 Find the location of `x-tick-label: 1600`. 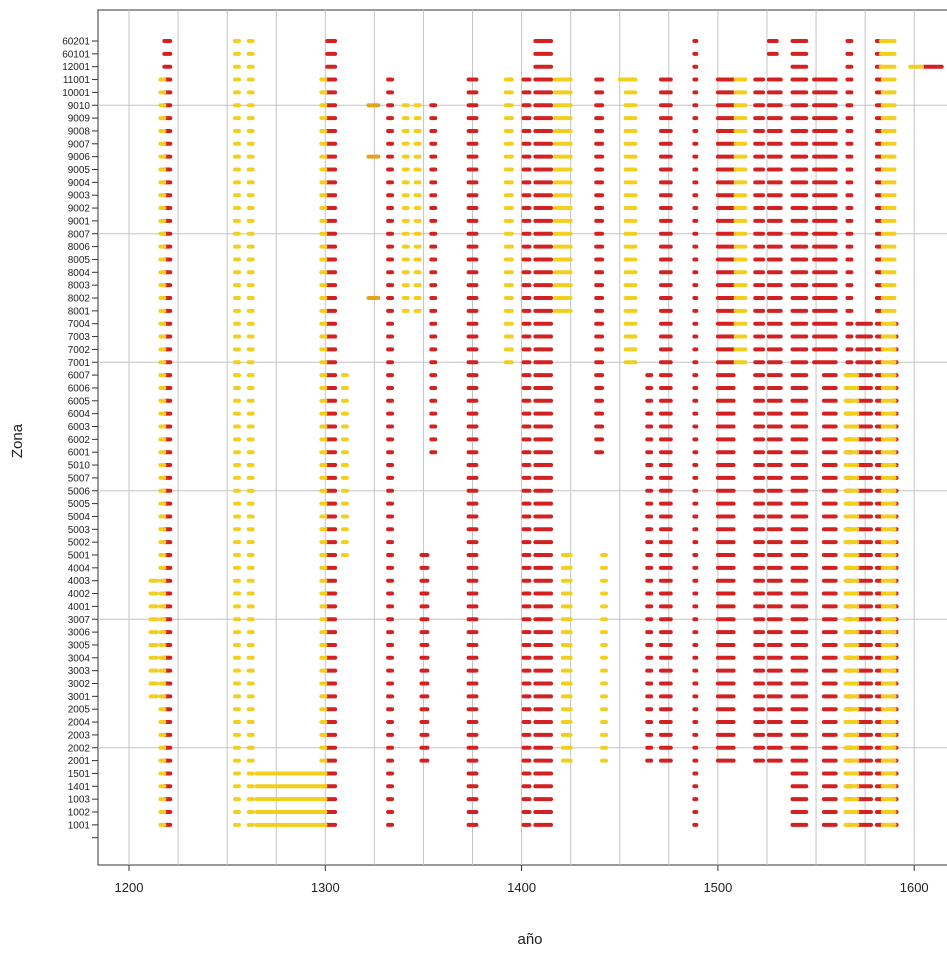

x-tick-label: 1600 is located at coordinates (914, 887).